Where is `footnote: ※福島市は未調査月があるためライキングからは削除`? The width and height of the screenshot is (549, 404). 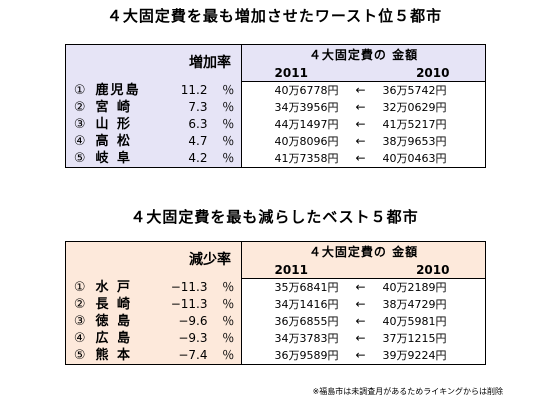
footnote: ※福島市は未調査月があるためライキングからは削除 is located at coordinates (407, 391).